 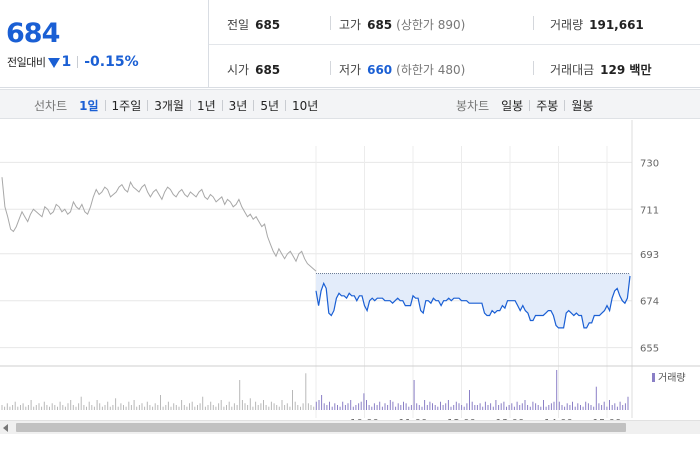 I want to click on open-stat: 시가 685, so click(x=253, y=69).